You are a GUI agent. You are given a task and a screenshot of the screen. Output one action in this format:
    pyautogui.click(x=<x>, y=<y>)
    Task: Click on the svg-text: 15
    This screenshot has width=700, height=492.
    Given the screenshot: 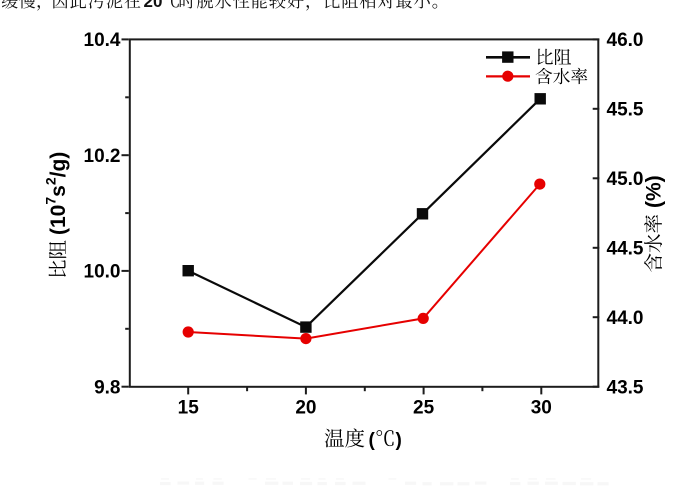 What is the action you would take?
    pyautogui.click(x=189, y=408)
    